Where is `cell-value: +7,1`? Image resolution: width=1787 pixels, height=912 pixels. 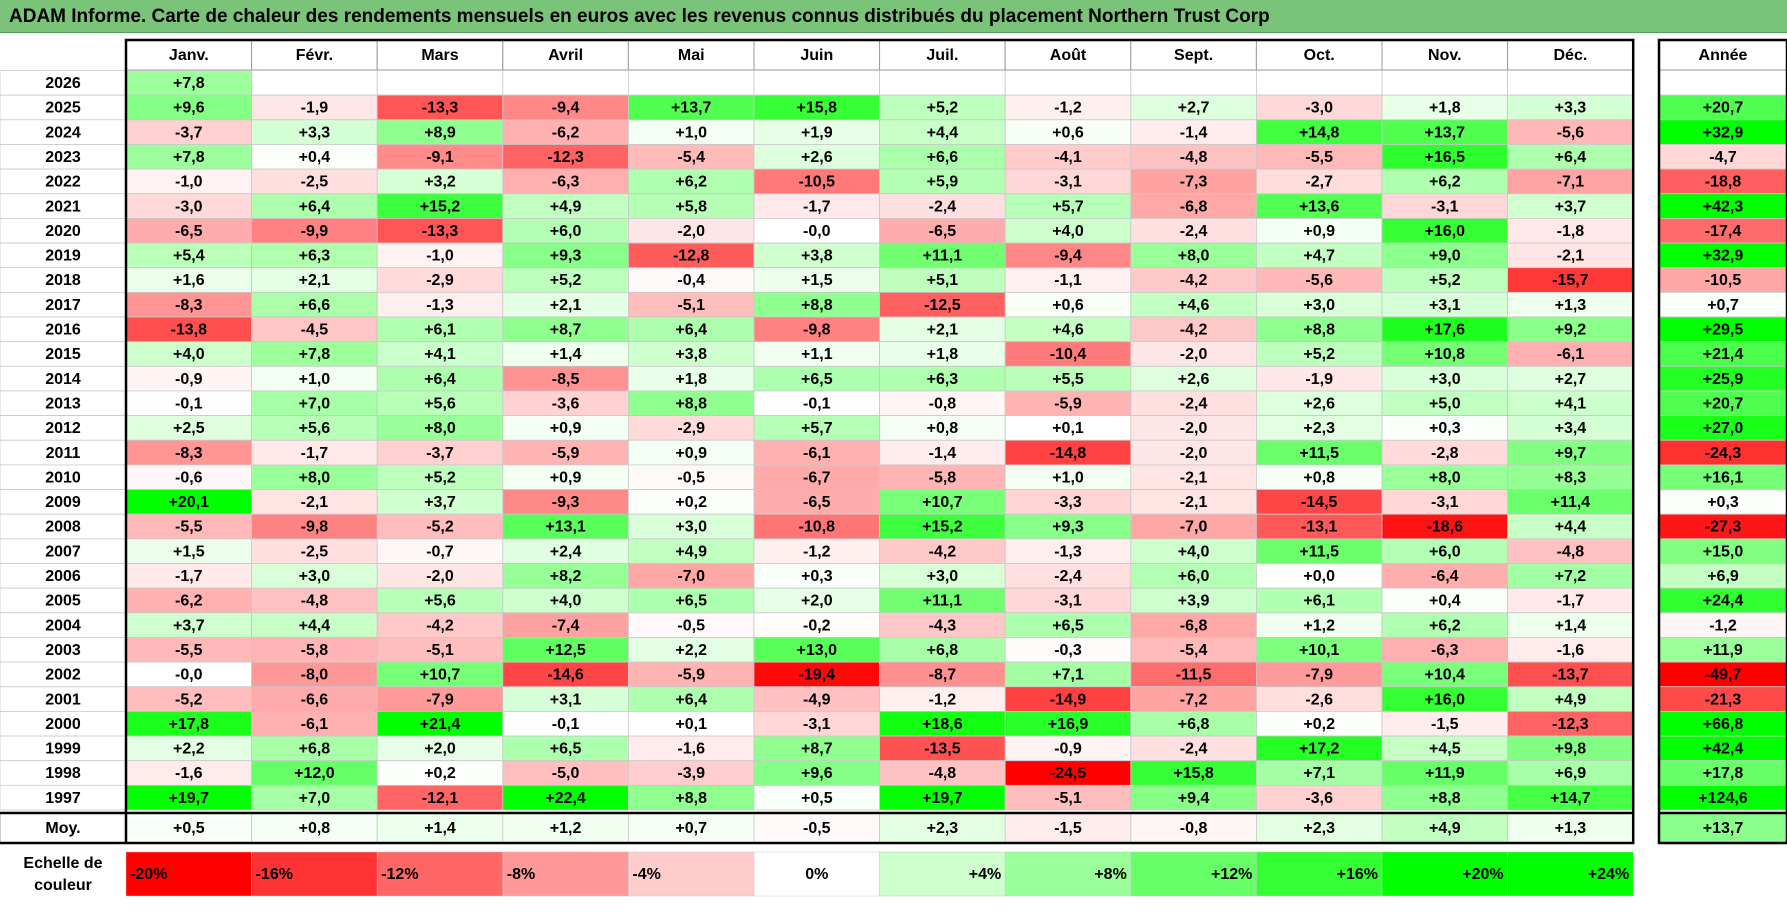 cell-value: +7,1 is located at coordinates (1319, 773).